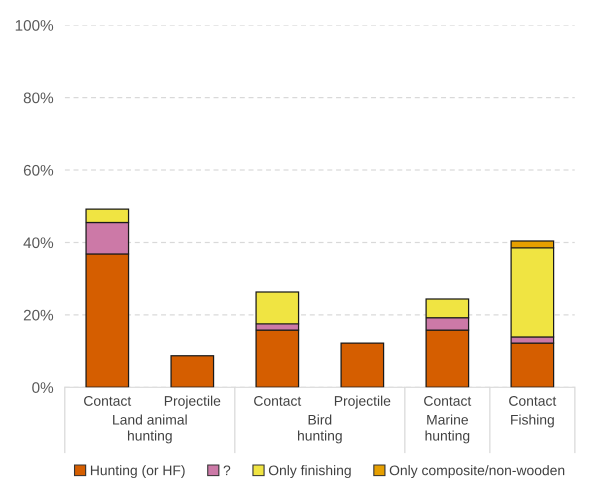 This screenshot has width=589, height=503. Describe the element at coordinates (227, 470) in the screenshot. I see `legend-label: ?` at that location.